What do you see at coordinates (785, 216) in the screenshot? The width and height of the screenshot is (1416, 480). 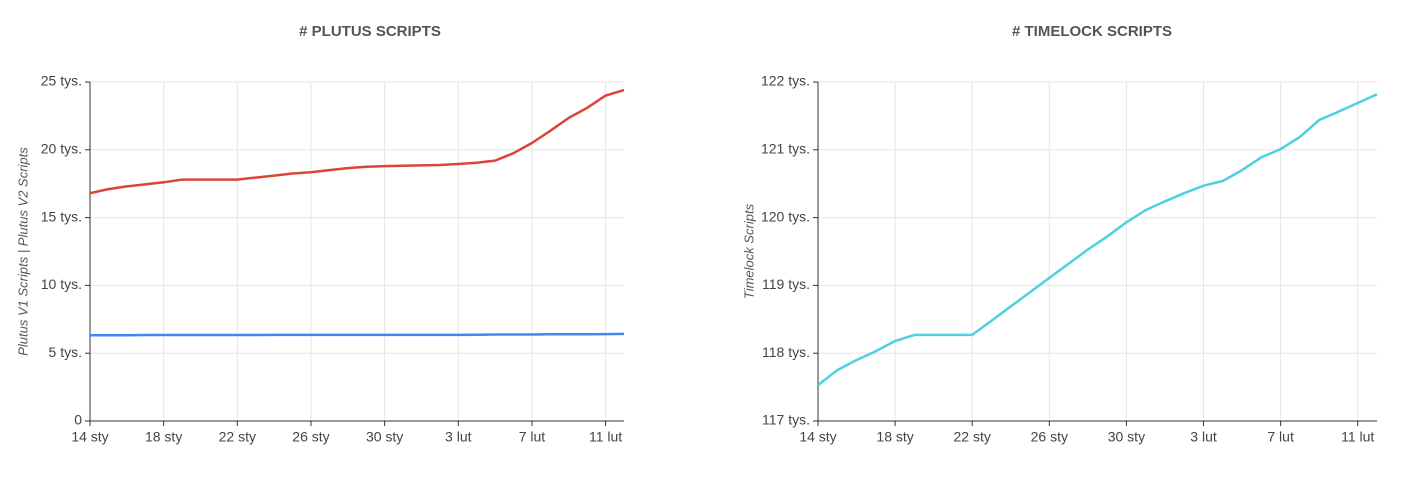 I see `y-tick-label: 120 tys.` at bounding box center [785, 216].